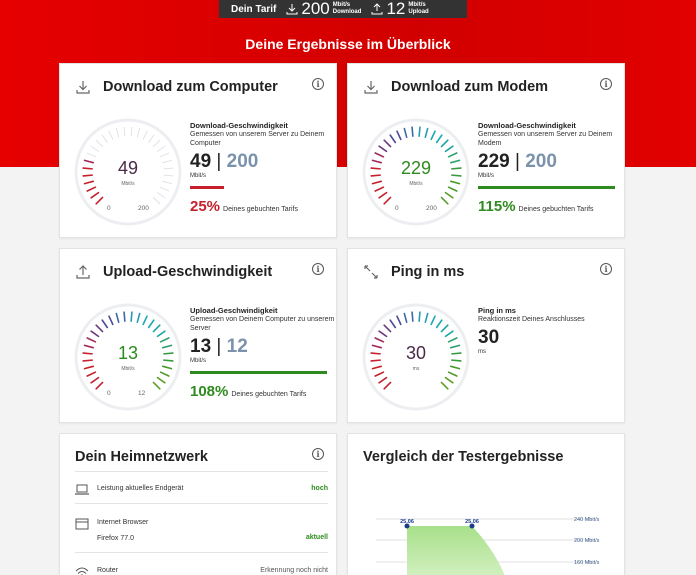 This screenshot has height=575, width=696. What do you see at coordinates (371, 272) in the screenshot?
I see `ping-icon` at bounding box center [371, 272].